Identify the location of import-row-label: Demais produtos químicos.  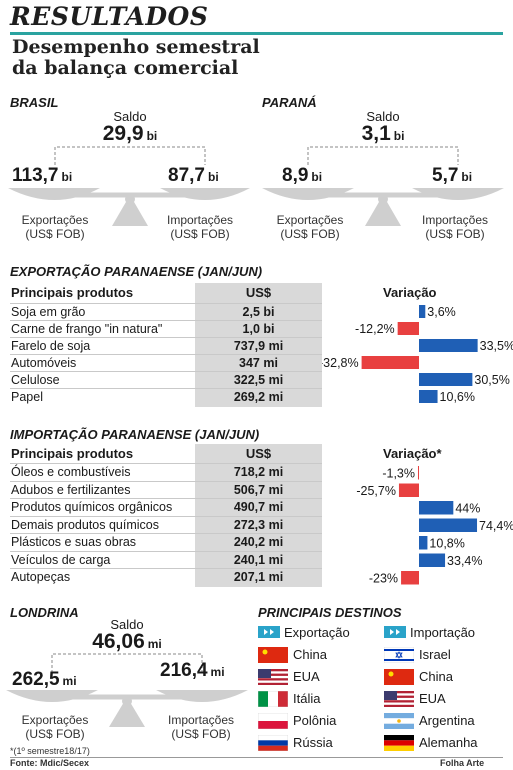
(85, 524).